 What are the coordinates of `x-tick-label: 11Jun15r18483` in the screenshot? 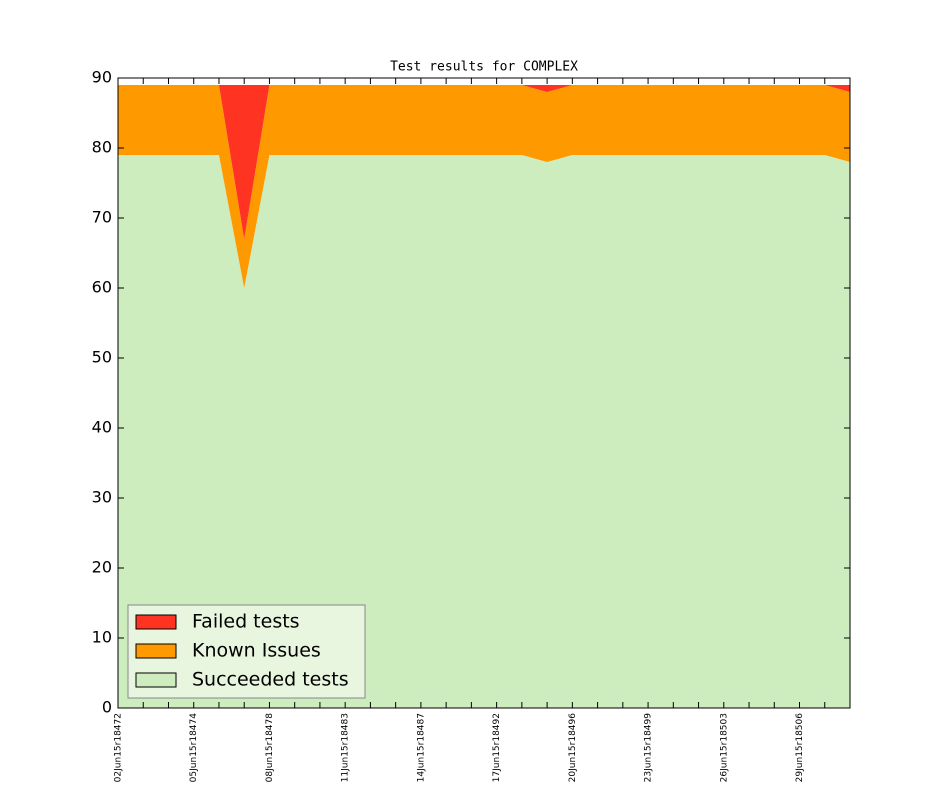 It's located at (346, 747).